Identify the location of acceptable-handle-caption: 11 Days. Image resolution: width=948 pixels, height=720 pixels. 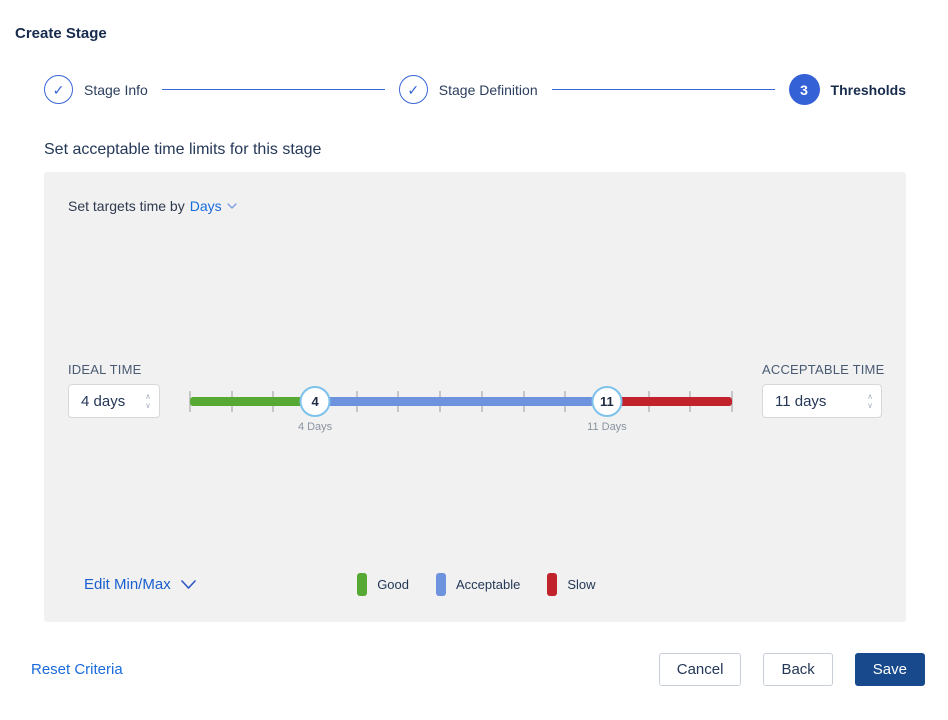
(607, 427).